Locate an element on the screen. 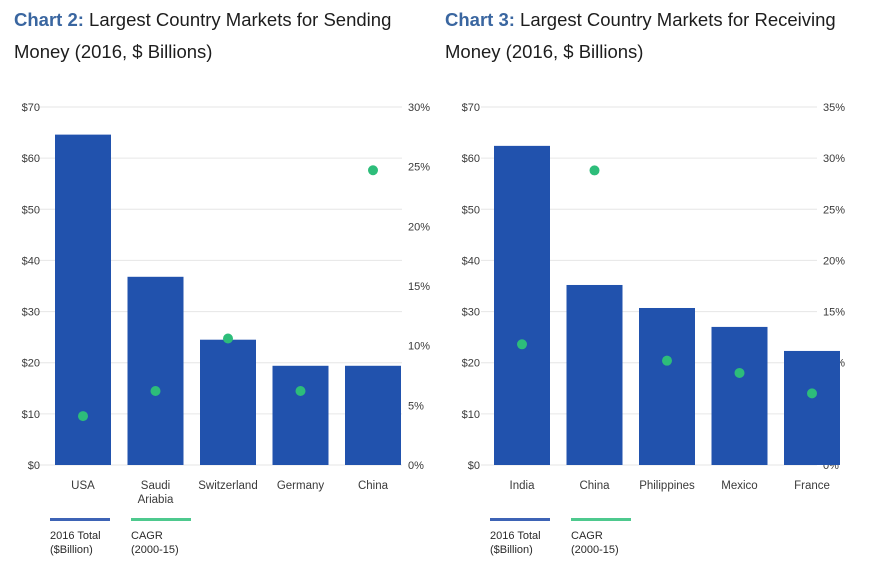 This screenshot has width=890, height=569. chart-2-legend-total: 2016 Total ($Billion) is located at coordinates (95, 537).